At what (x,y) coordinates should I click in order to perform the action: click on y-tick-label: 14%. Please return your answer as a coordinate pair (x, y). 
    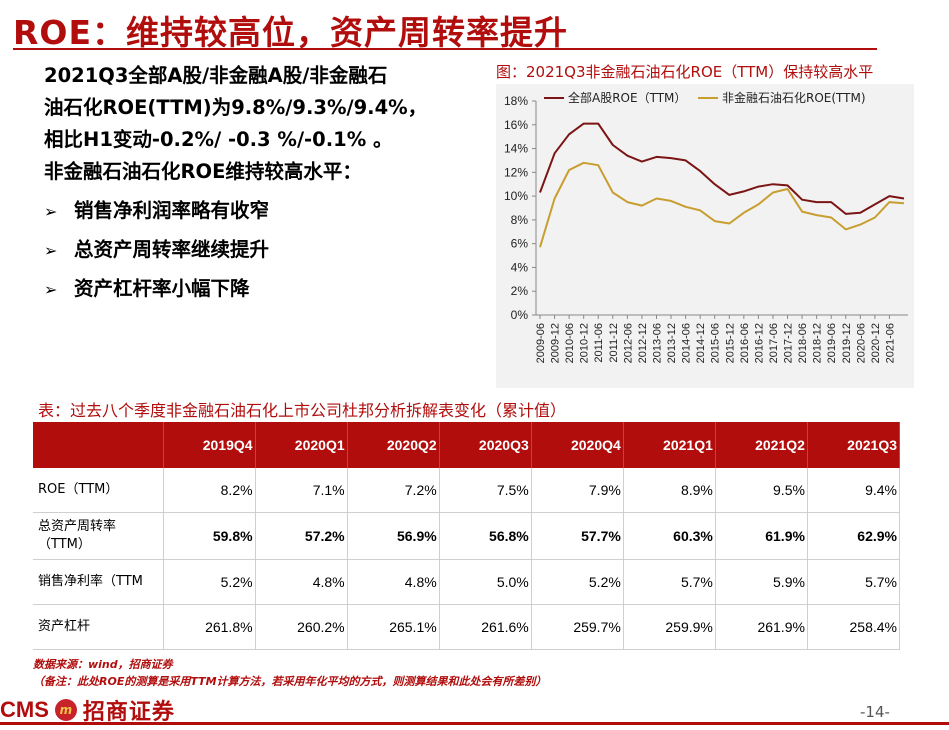
    Looking at the image, I should click on (516, 149).